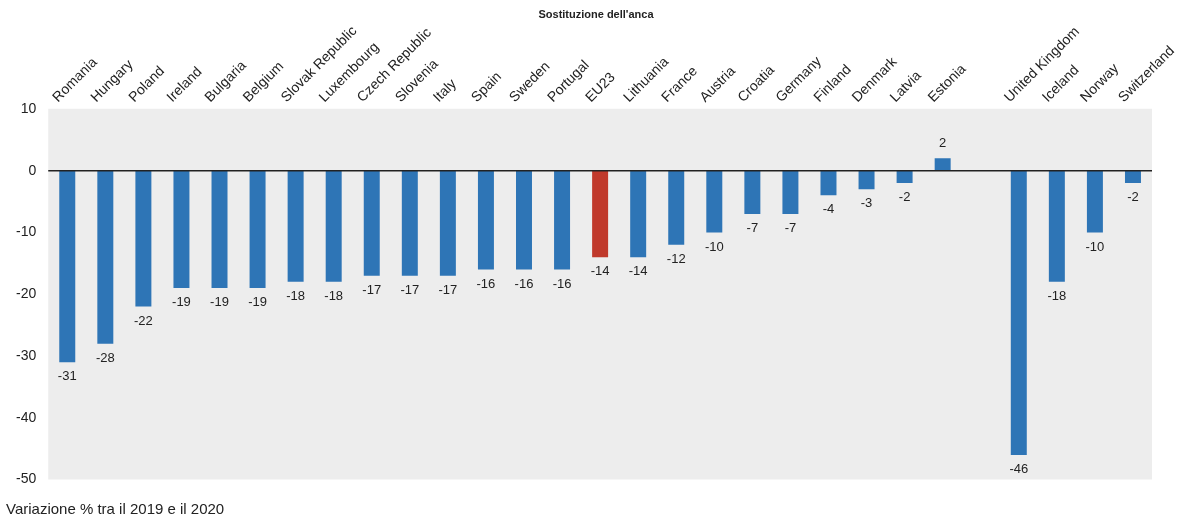 The width and height of the screenshot is (1192, 526). Describe the element at coordinates (26, 293) in the screenshot. I see `y-tick-label: -20` at that location.